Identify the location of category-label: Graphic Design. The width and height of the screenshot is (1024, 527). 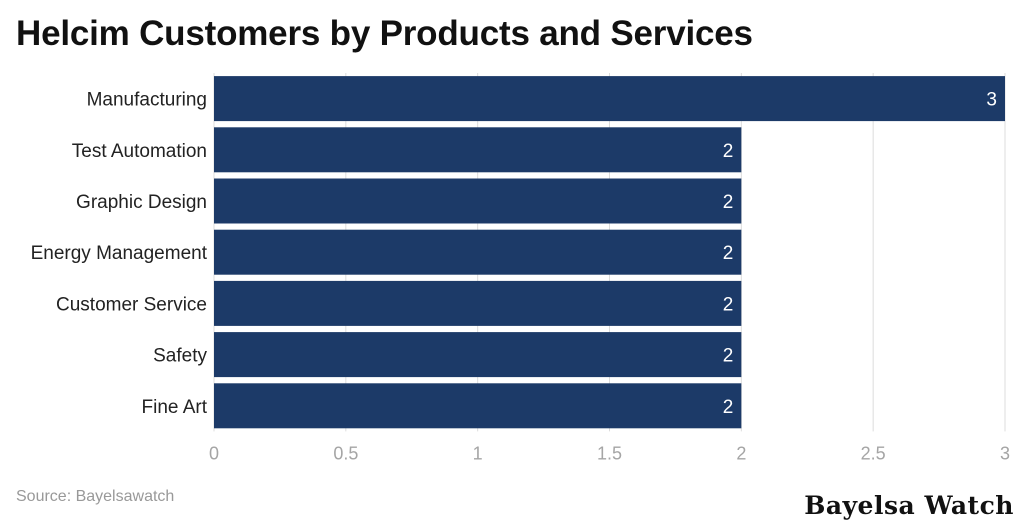
(141, 202).